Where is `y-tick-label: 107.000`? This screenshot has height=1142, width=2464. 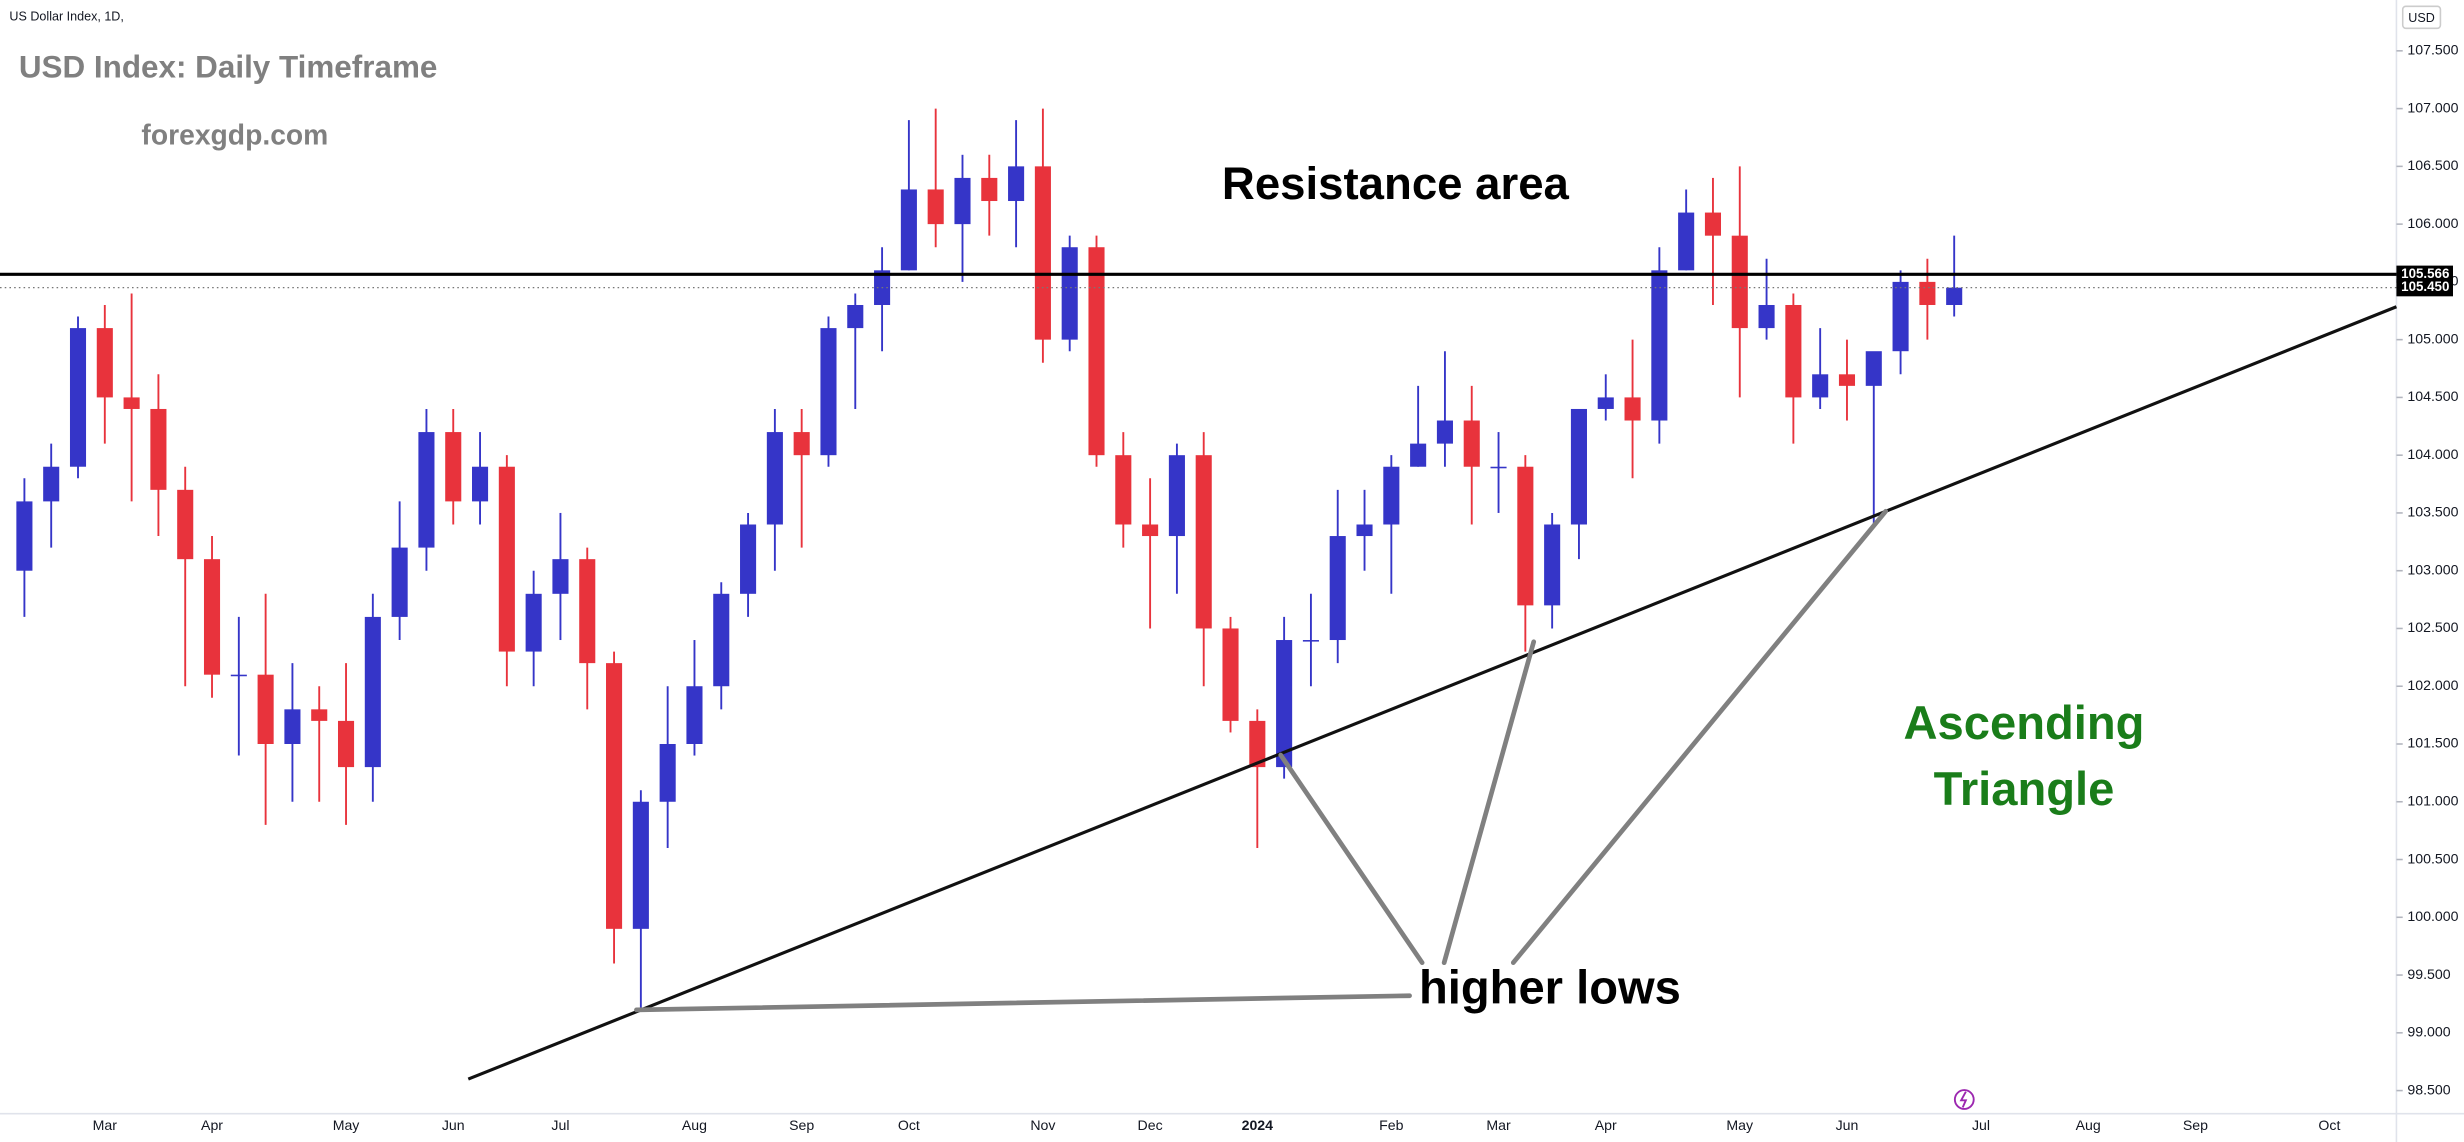 y-tick-label: 107.000 is located at coordinates (2432, 107).